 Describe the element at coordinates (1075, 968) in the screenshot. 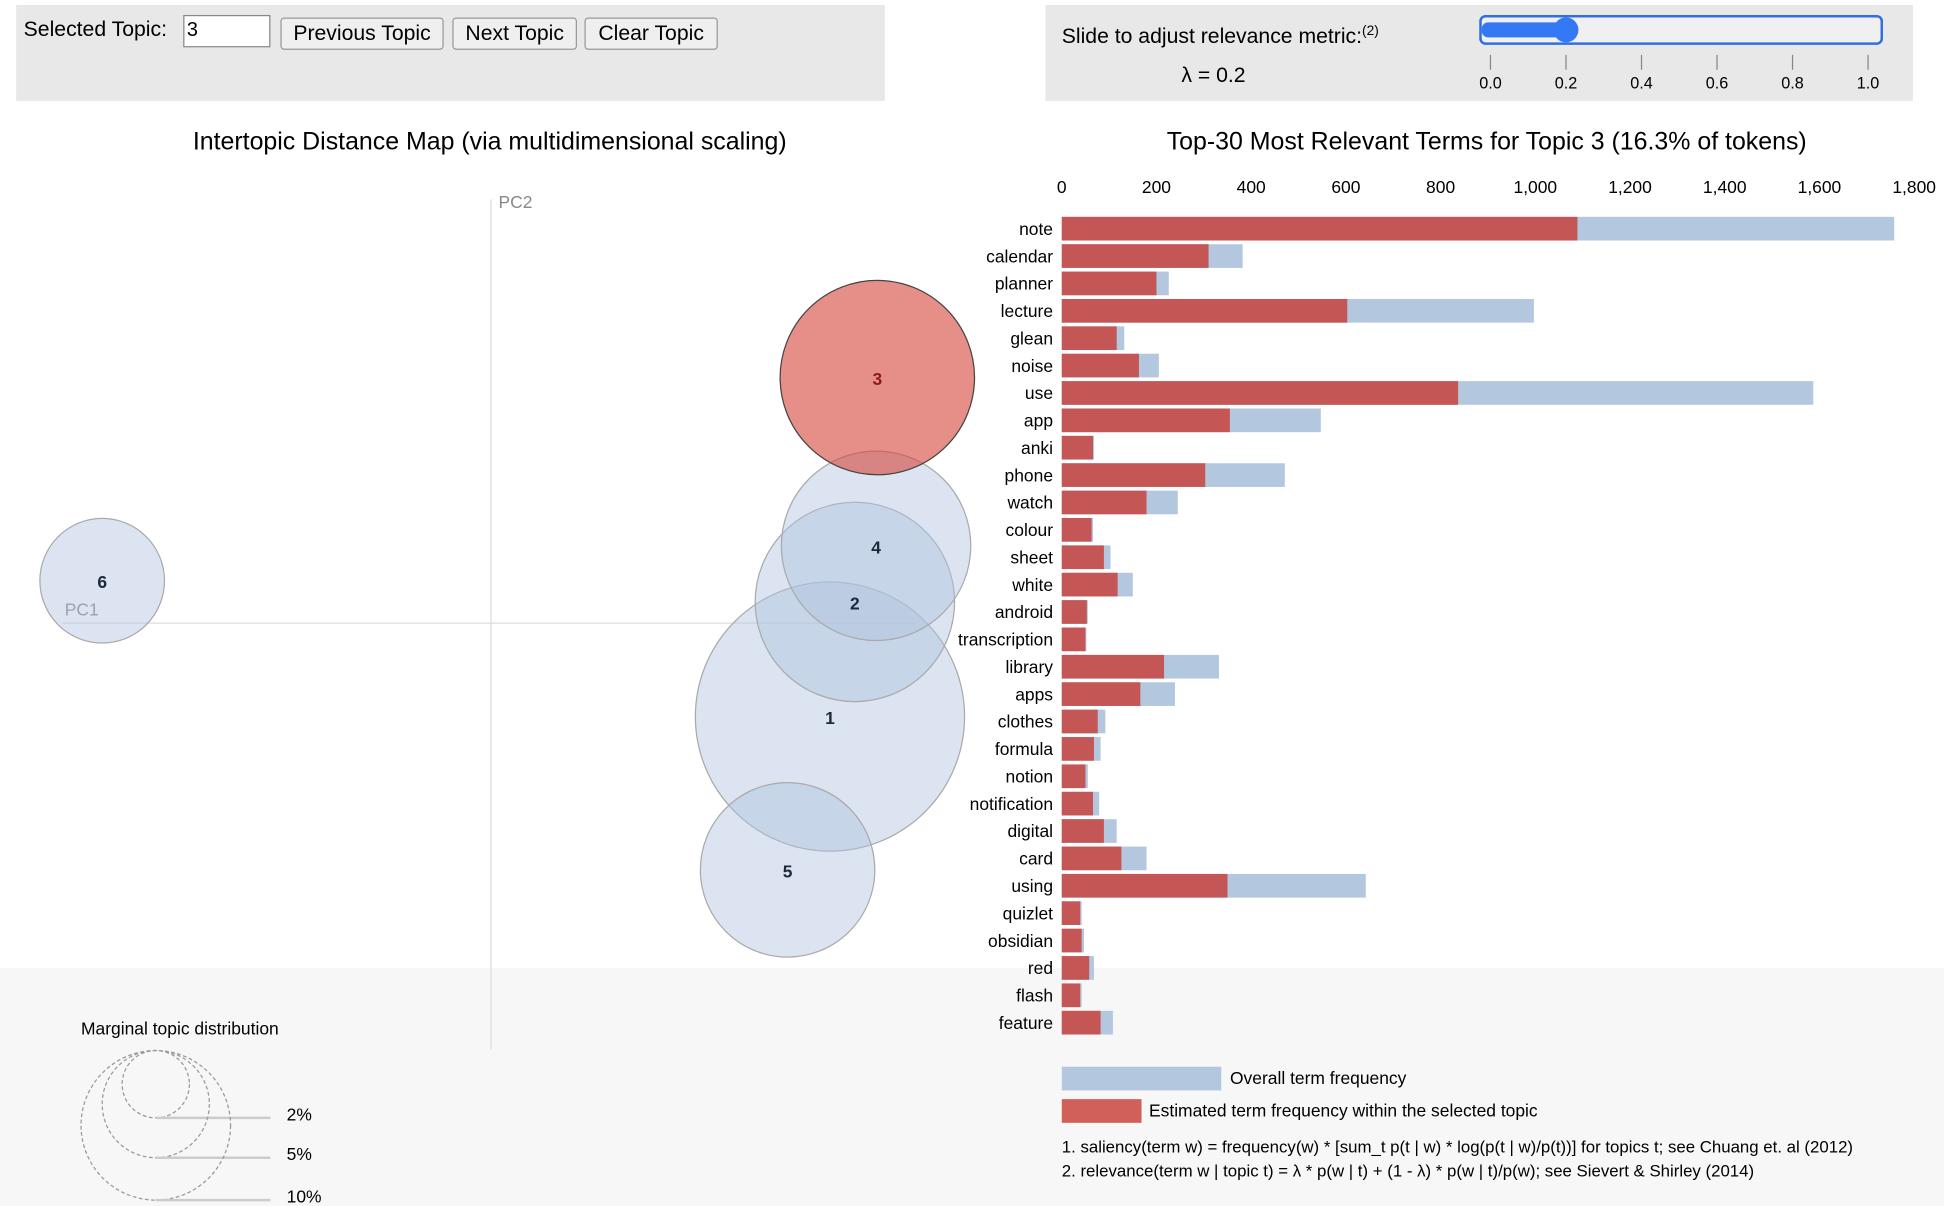

I see `bar-topic-red` at that location.